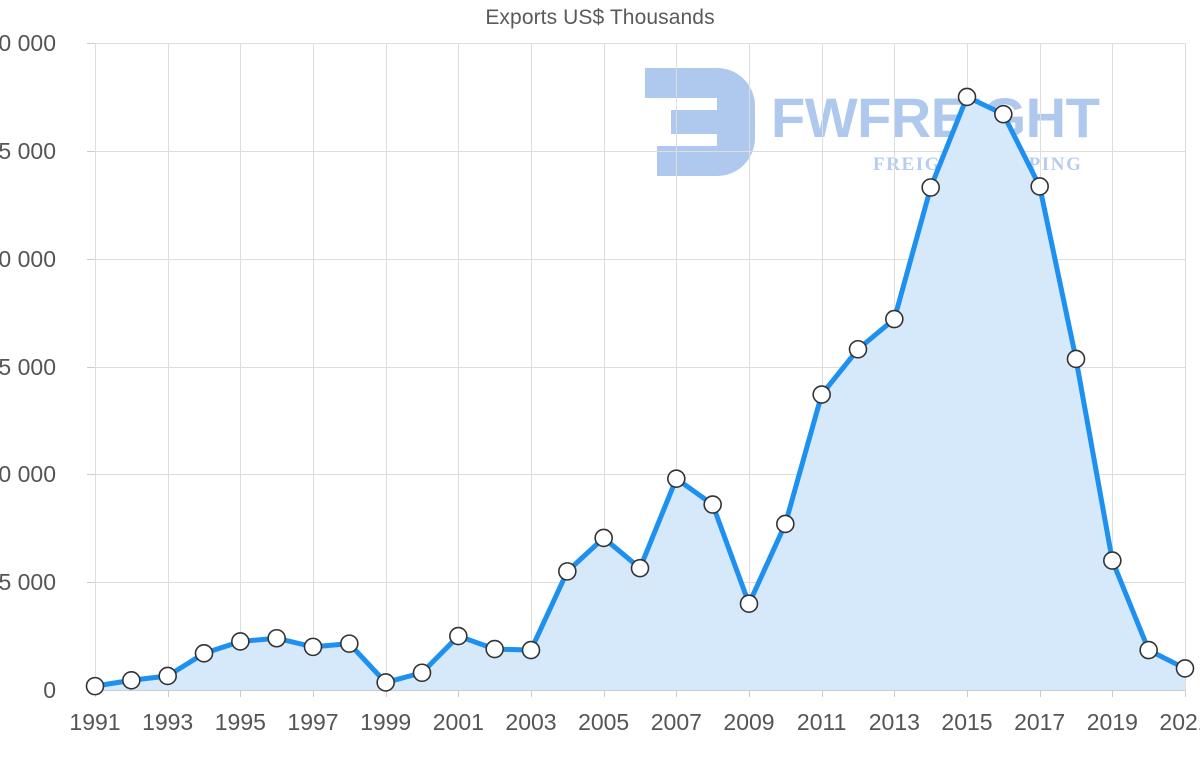 The width and height of the screenshot is (1200, 763). I want to click on x-axis-tick-label: 2019, so click(1112, 722).